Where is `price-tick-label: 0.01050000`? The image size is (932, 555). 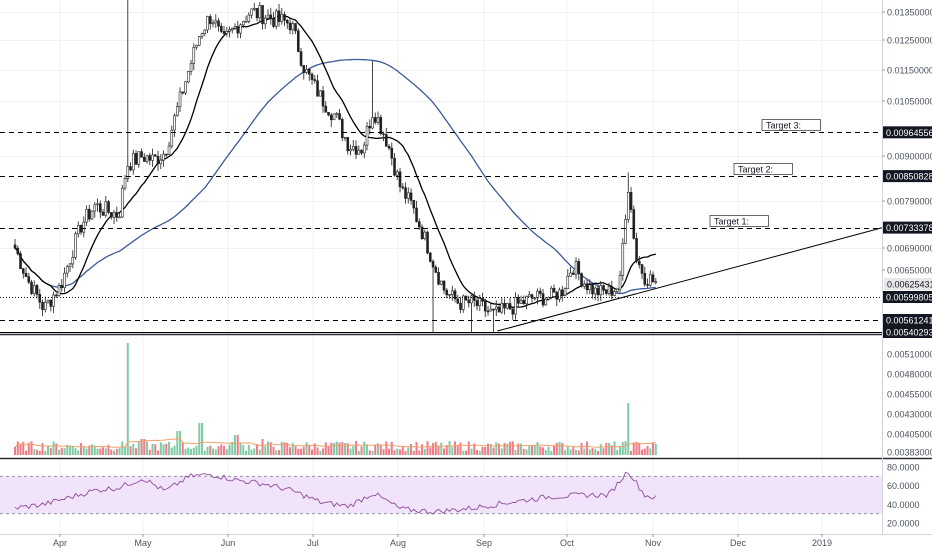
price-tick-label: 0.01050000 is located at coordinates (909, 102).